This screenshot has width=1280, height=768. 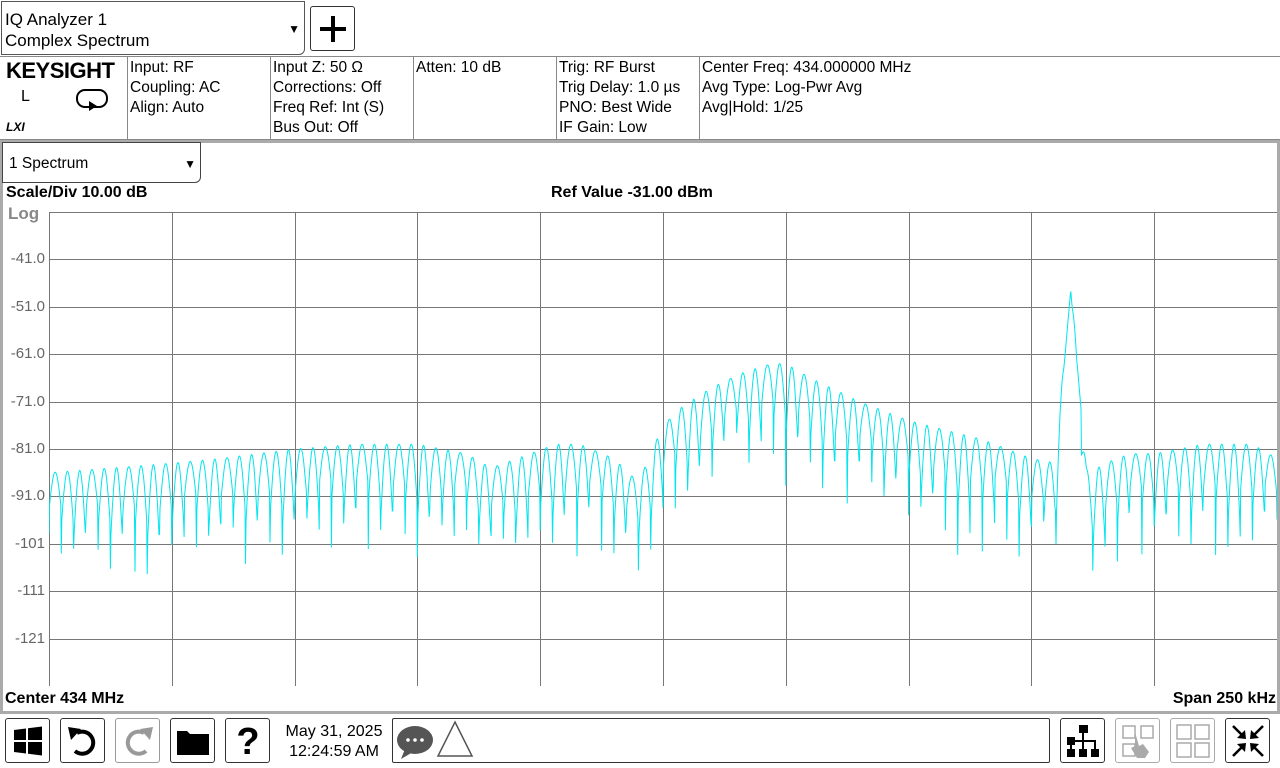 I want to click on add-screen-button, so click(x=332, y=28).